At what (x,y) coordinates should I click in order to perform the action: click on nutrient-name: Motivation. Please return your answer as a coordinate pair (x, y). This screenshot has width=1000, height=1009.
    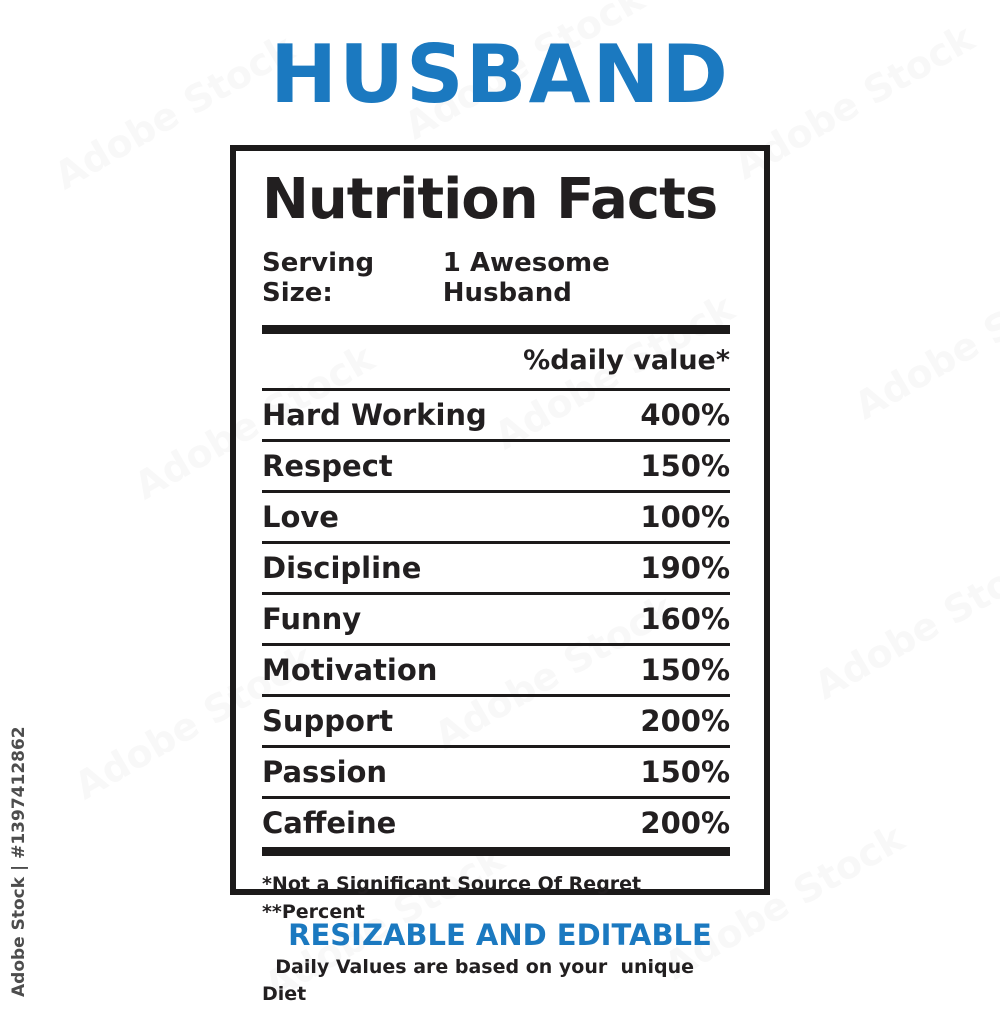
    Looking at the image, I should click on (350, 670).